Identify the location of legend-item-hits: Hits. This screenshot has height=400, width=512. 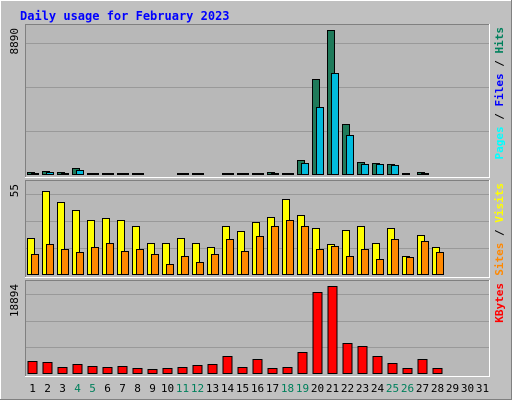
(499, 40).